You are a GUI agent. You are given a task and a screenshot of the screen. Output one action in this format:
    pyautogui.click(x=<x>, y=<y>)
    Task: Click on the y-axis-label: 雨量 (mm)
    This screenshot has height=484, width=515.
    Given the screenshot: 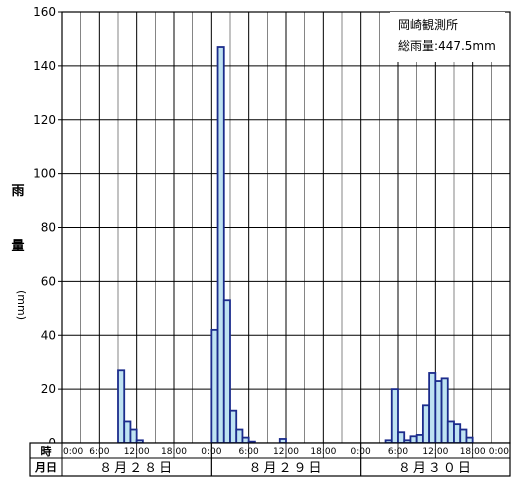 What is the action you would take?
    pyautogui.click(x=19, y=252)
    